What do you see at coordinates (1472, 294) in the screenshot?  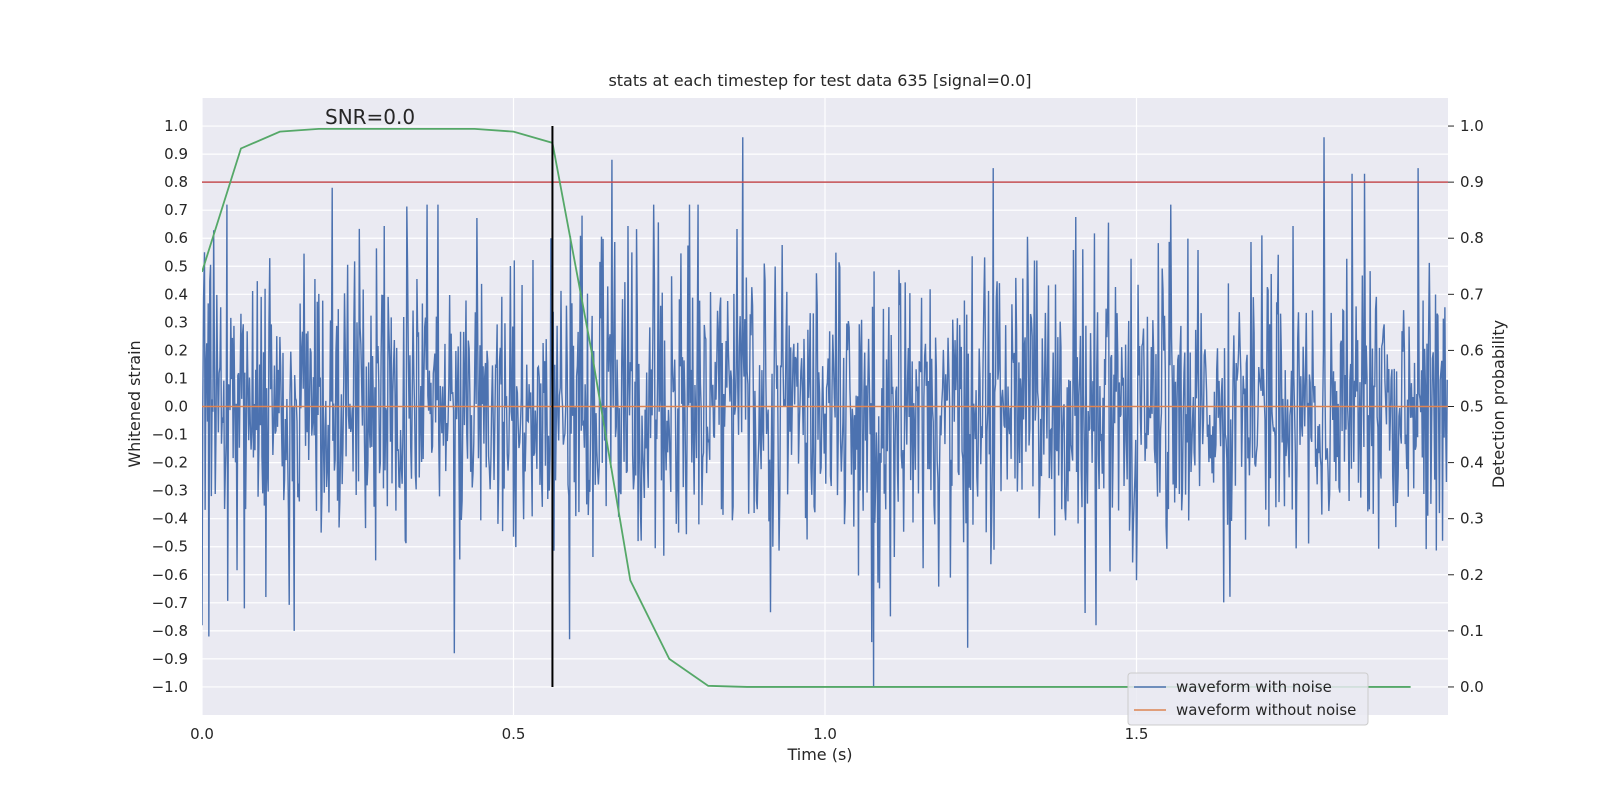 I see `y-tick-label-right: 0.7` at bounding box center [1472, 294].